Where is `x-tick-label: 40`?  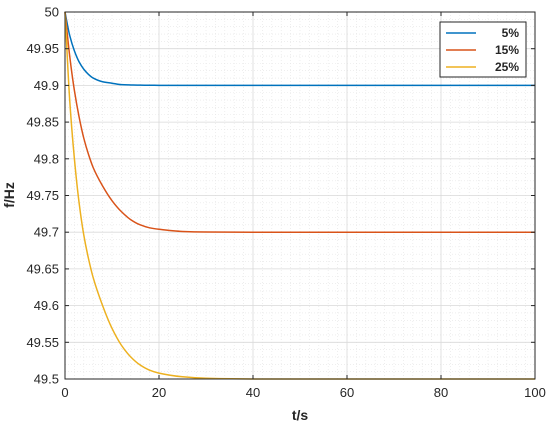 x-tick-label: 40 is located at coordinates (253, 392).